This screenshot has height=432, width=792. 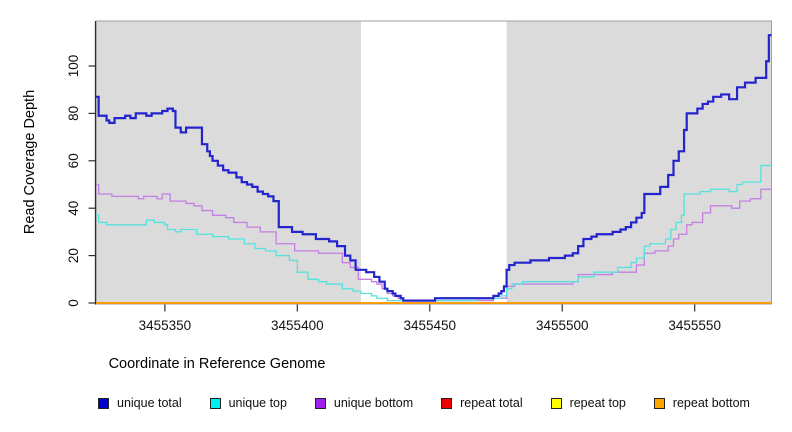 What do you see at coordinates (103, 403) in the screenshot?
I see `legend-swatch-unique-total` at bounding box center [103, 403].